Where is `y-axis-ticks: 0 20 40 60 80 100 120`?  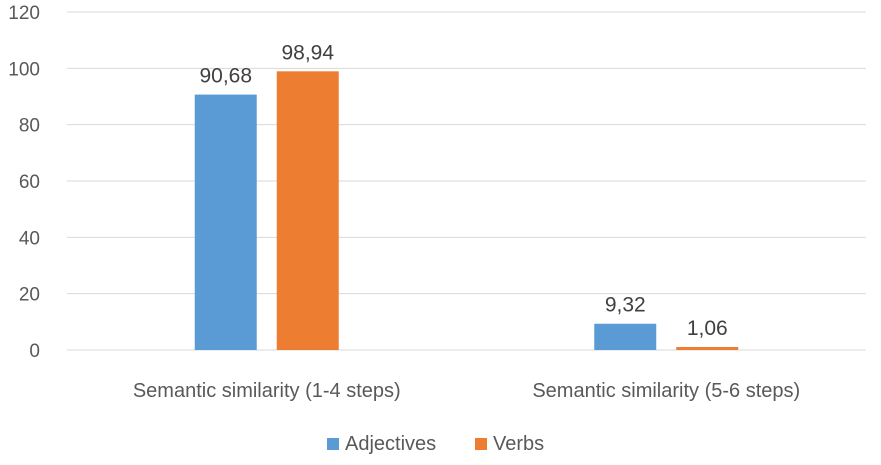
y-axis-ticks: 0 20 40 60 80 100 120 is located at coordinates (24, 182).